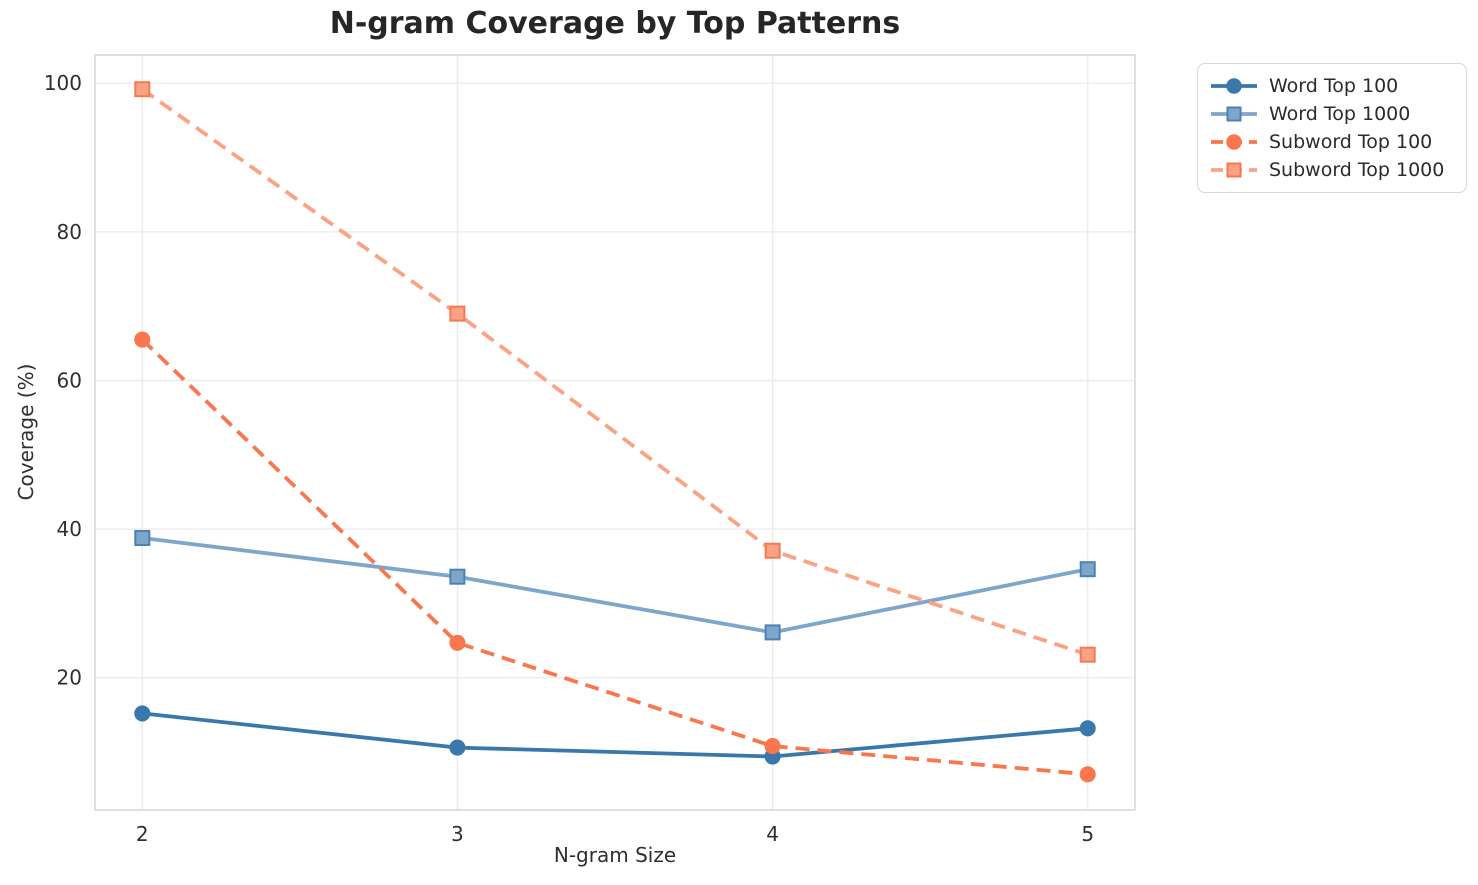 This screenshot has height=885, width=1478. Describe the element at coordinates (1351, 142) in the screenshot. I see `legend-label-subword-top-100: Subword Top 100` at that location.